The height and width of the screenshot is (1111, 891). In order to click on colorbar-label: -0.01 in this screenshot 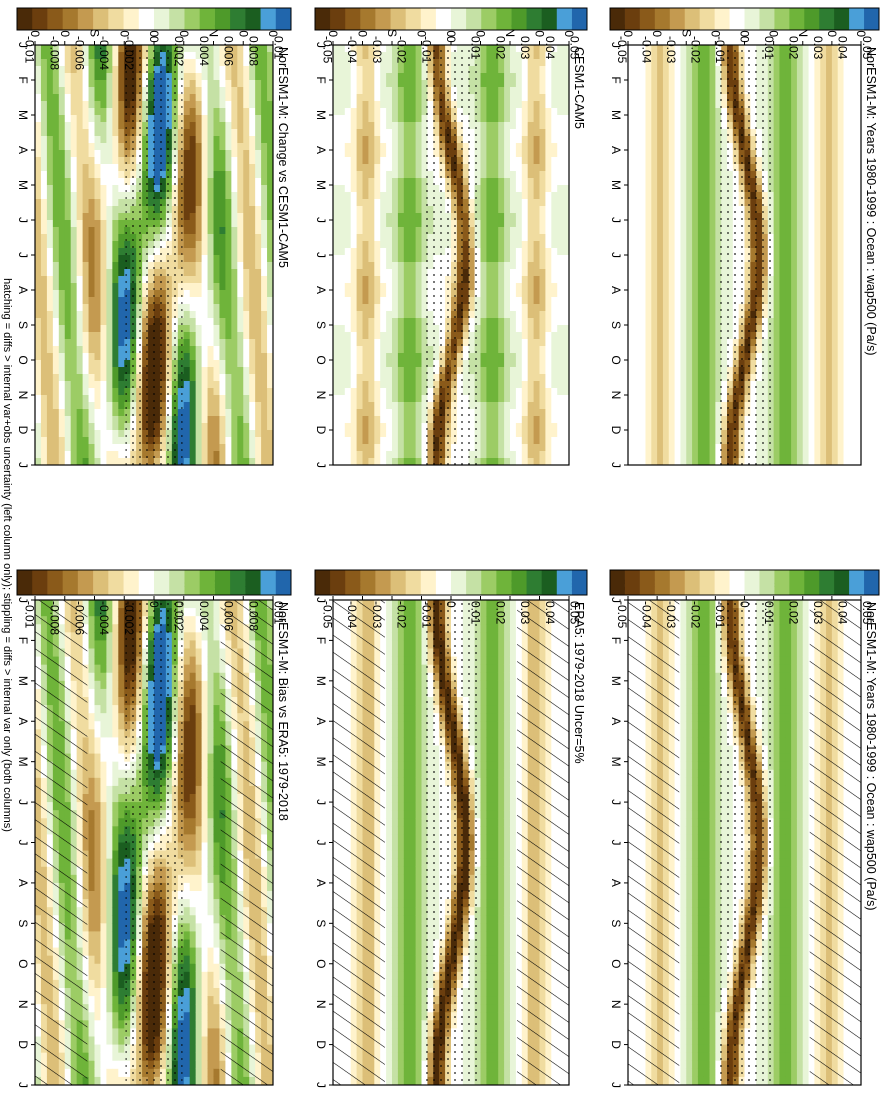, I will do `click(426, 615)`.